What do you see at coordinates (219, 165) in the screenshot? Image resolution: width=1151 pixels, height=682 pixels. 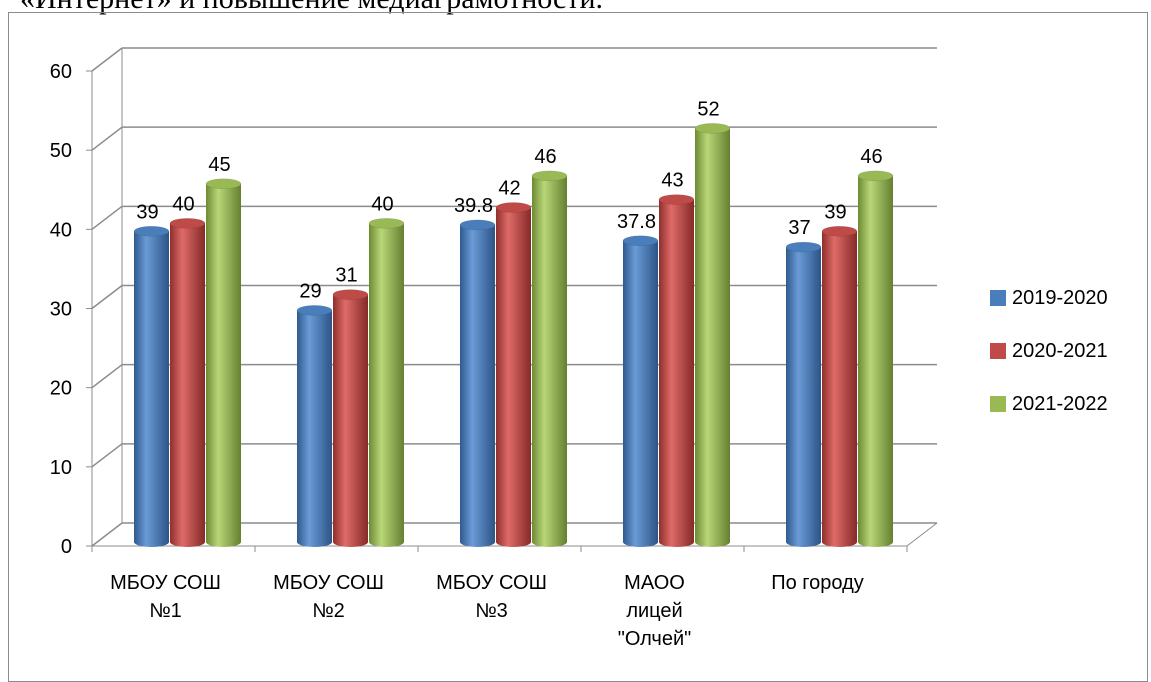 I see `data-label: 45` at bounding box center [219, 165].